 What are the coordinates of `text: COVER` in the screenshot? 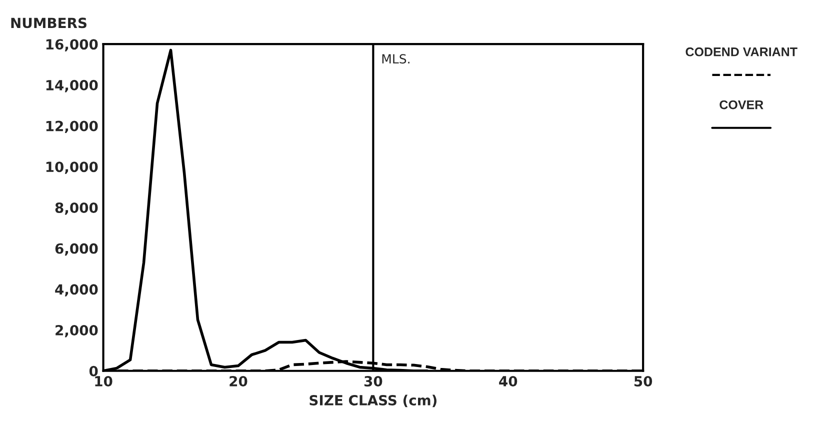 It's located at (742, 105).